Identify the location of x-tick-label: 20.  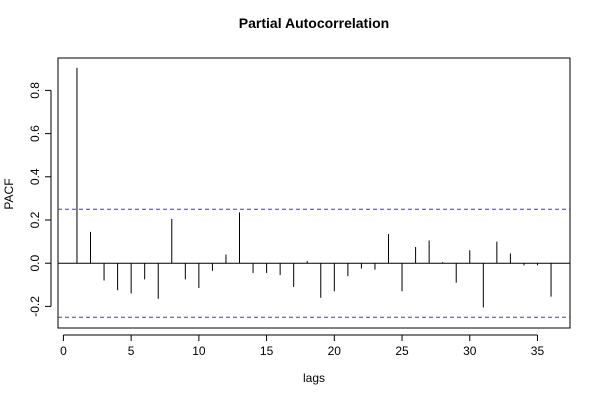
(335, 351).